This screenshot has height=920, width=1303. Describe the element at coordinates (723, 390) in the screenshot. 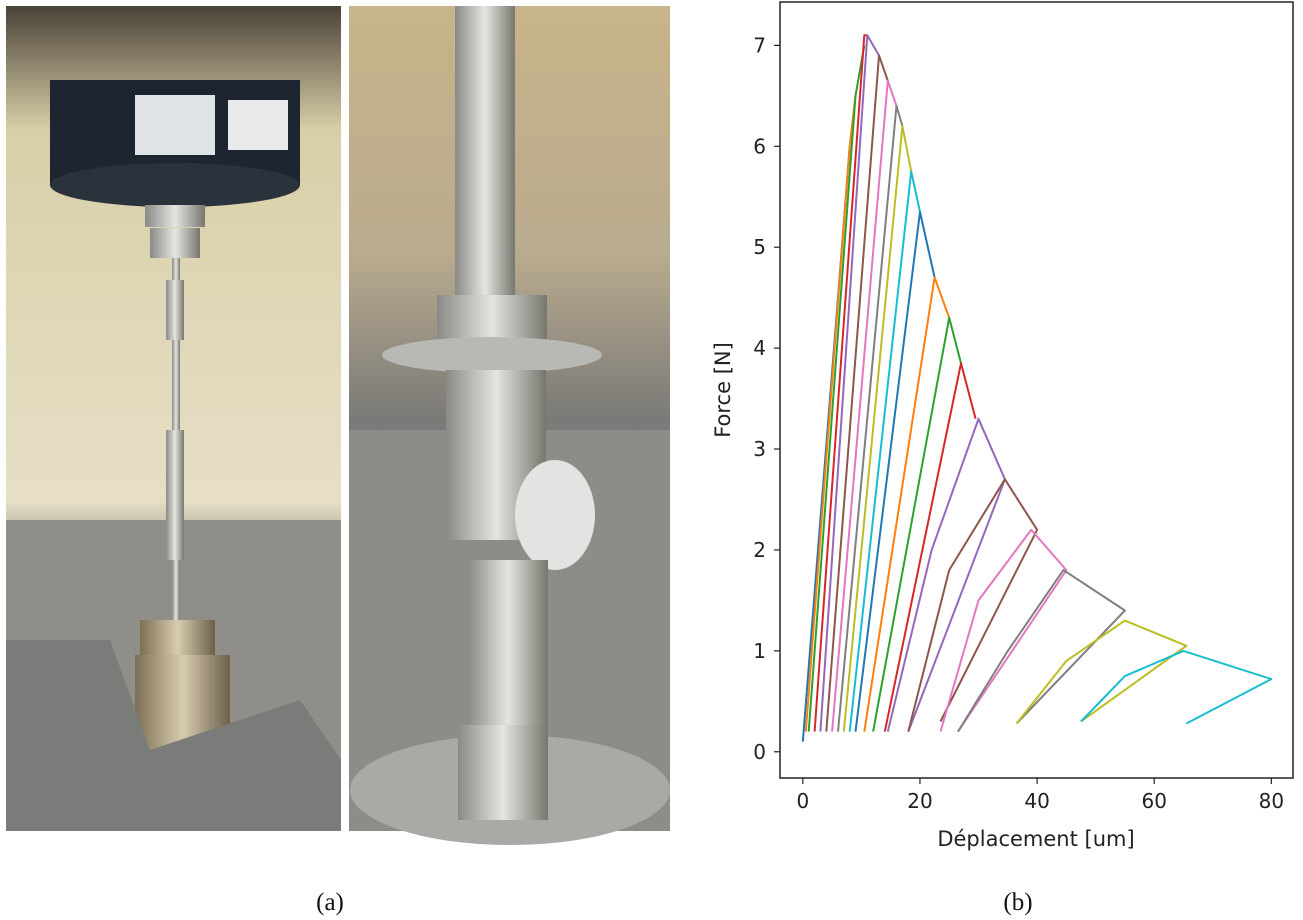

I see `y-axis-label: Force [N]` at that location.